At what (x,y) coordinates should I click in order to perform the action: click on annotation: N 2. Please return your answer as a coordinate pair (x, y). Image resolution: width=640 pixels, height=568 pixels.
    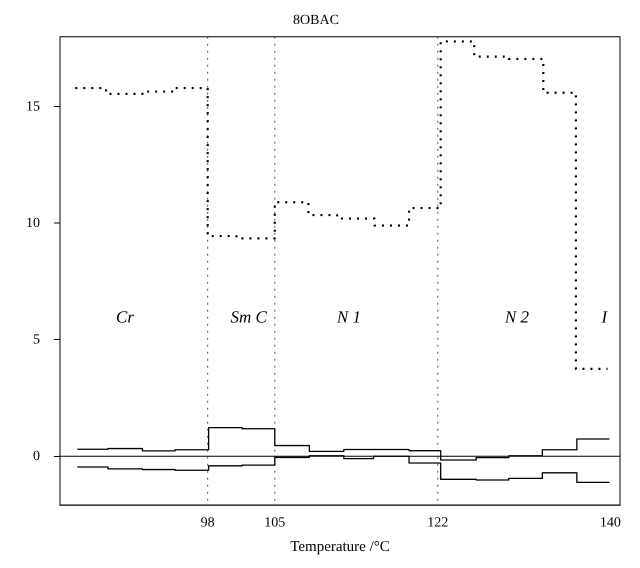
    Looking at the image, I should click on (517, 316).